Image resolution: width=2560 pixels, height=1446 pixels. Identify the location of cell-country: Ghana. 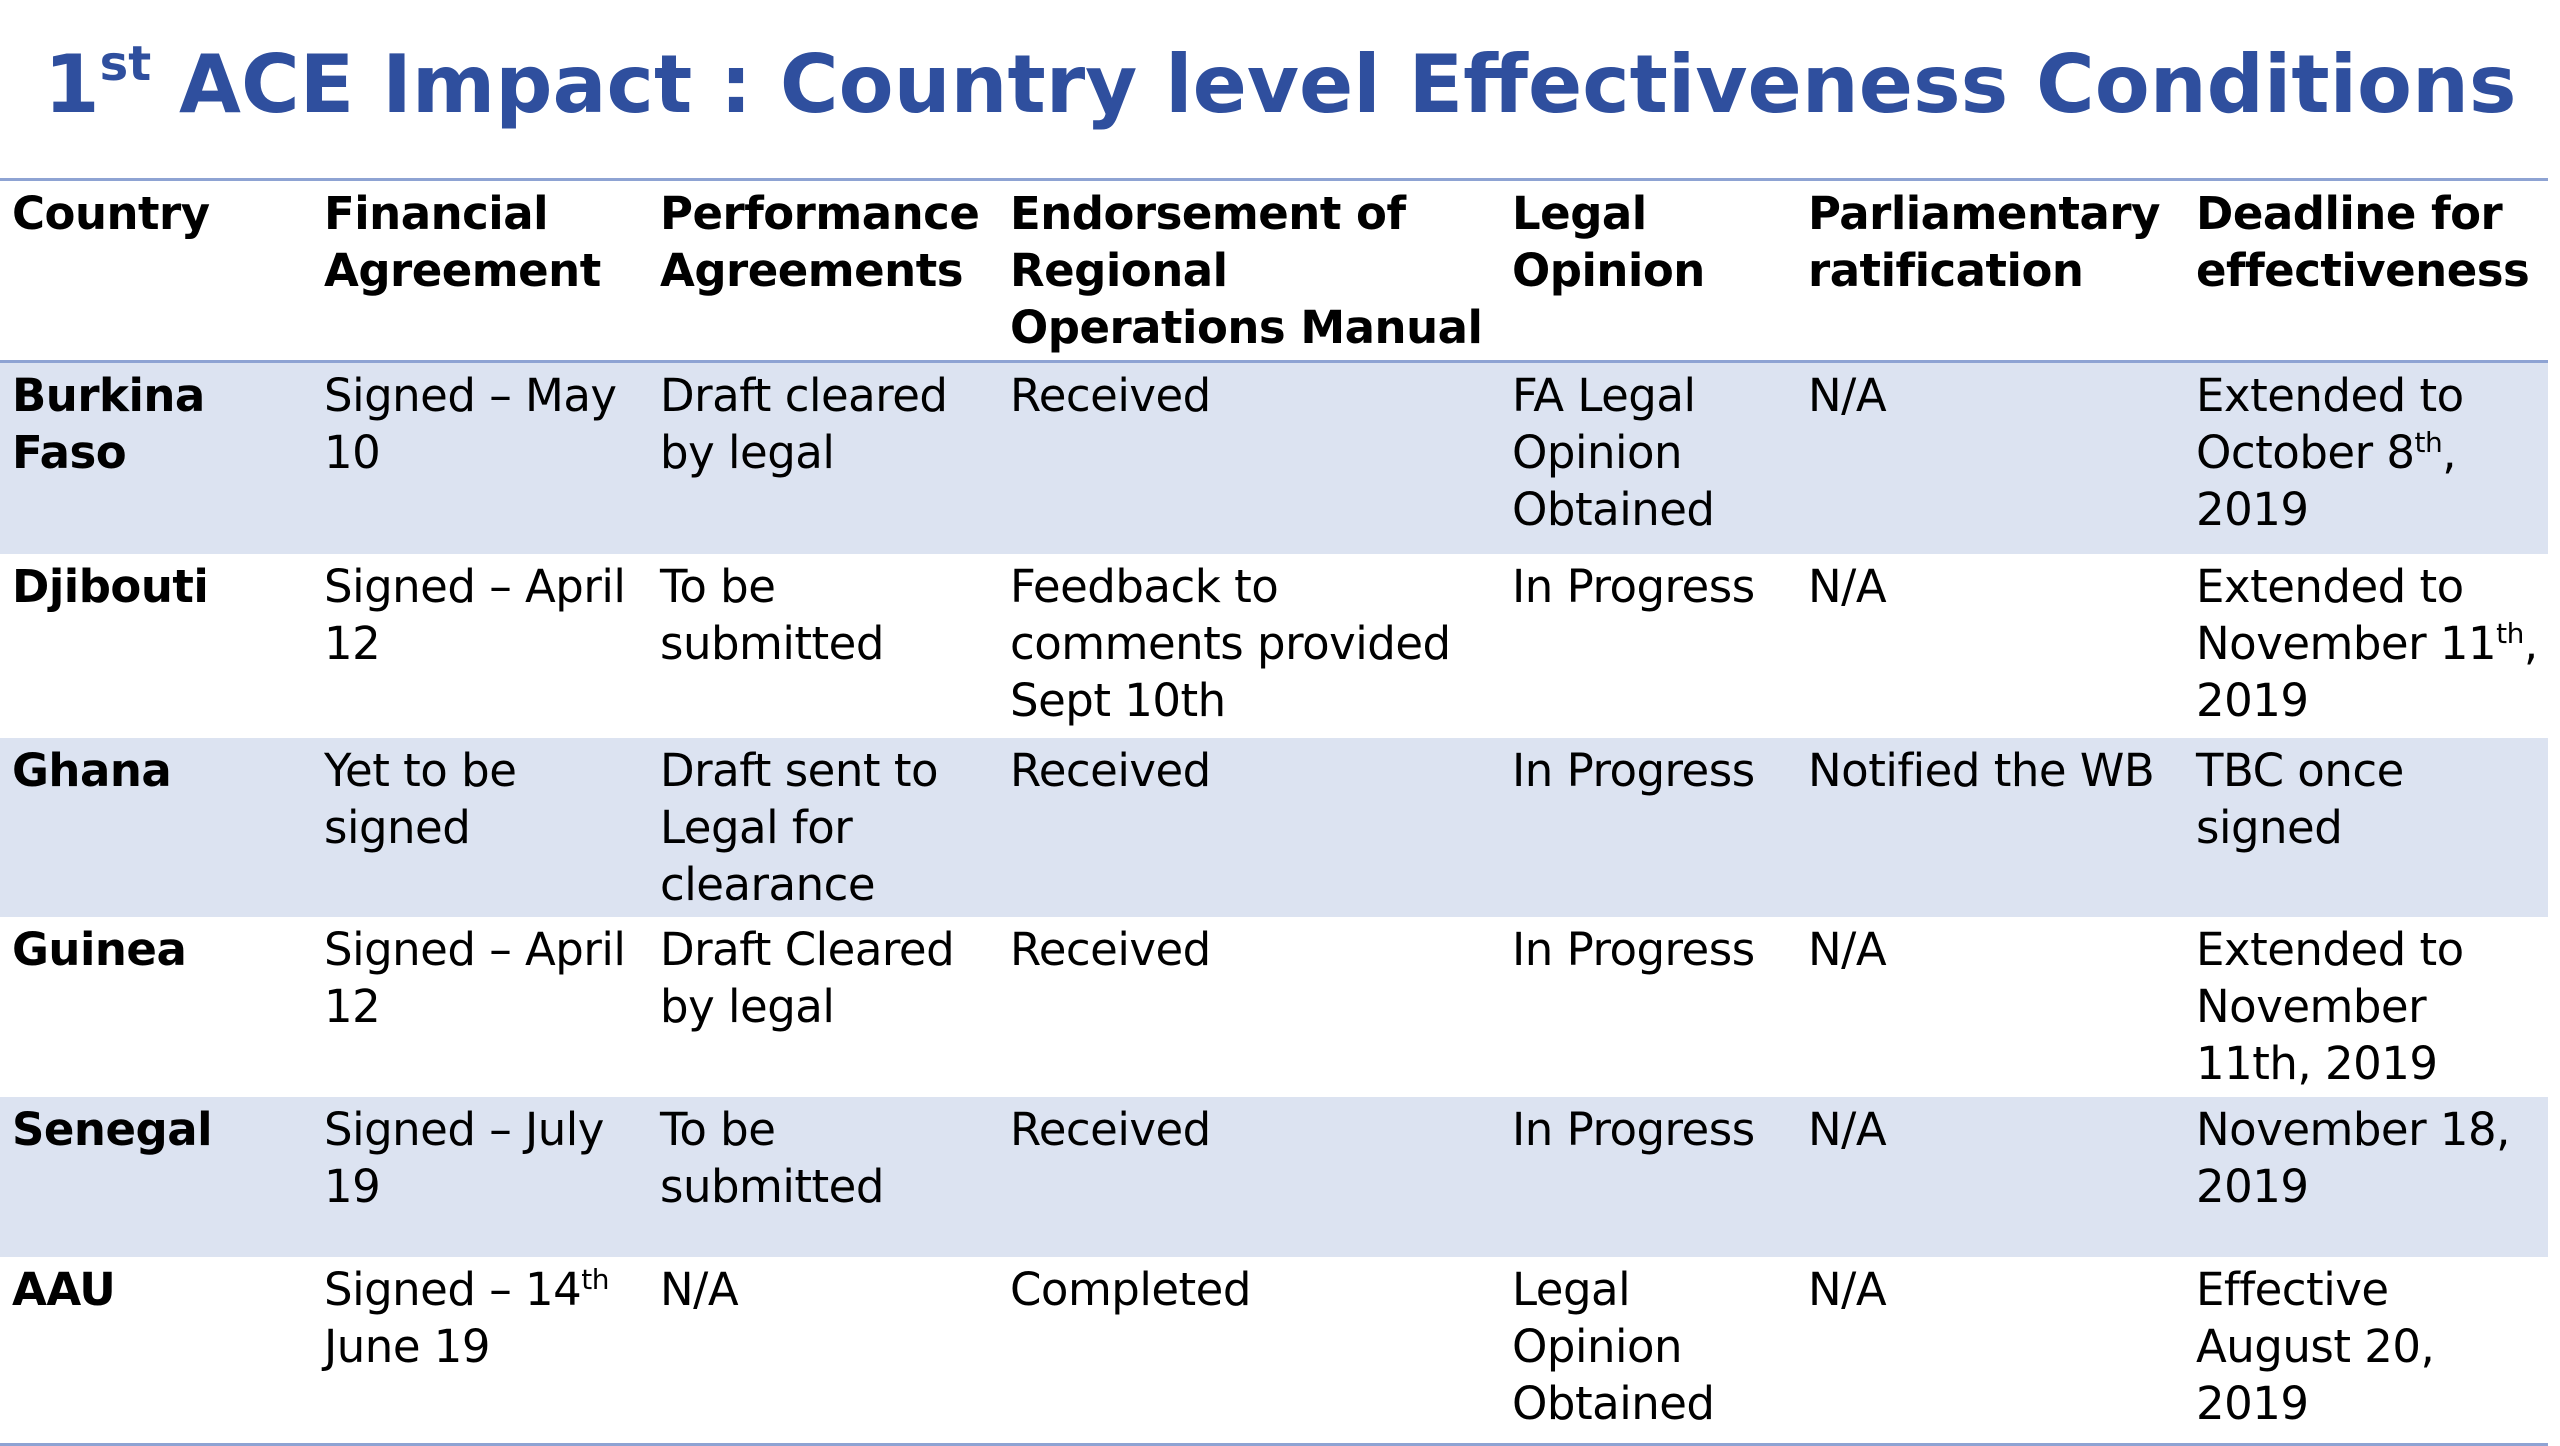
(156, 827).